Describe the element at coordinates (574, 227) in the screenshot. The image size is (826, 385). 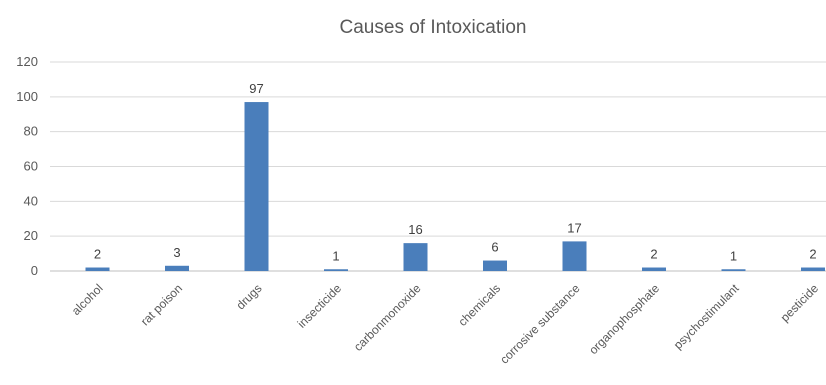
I see `data-label: 17` at that location.